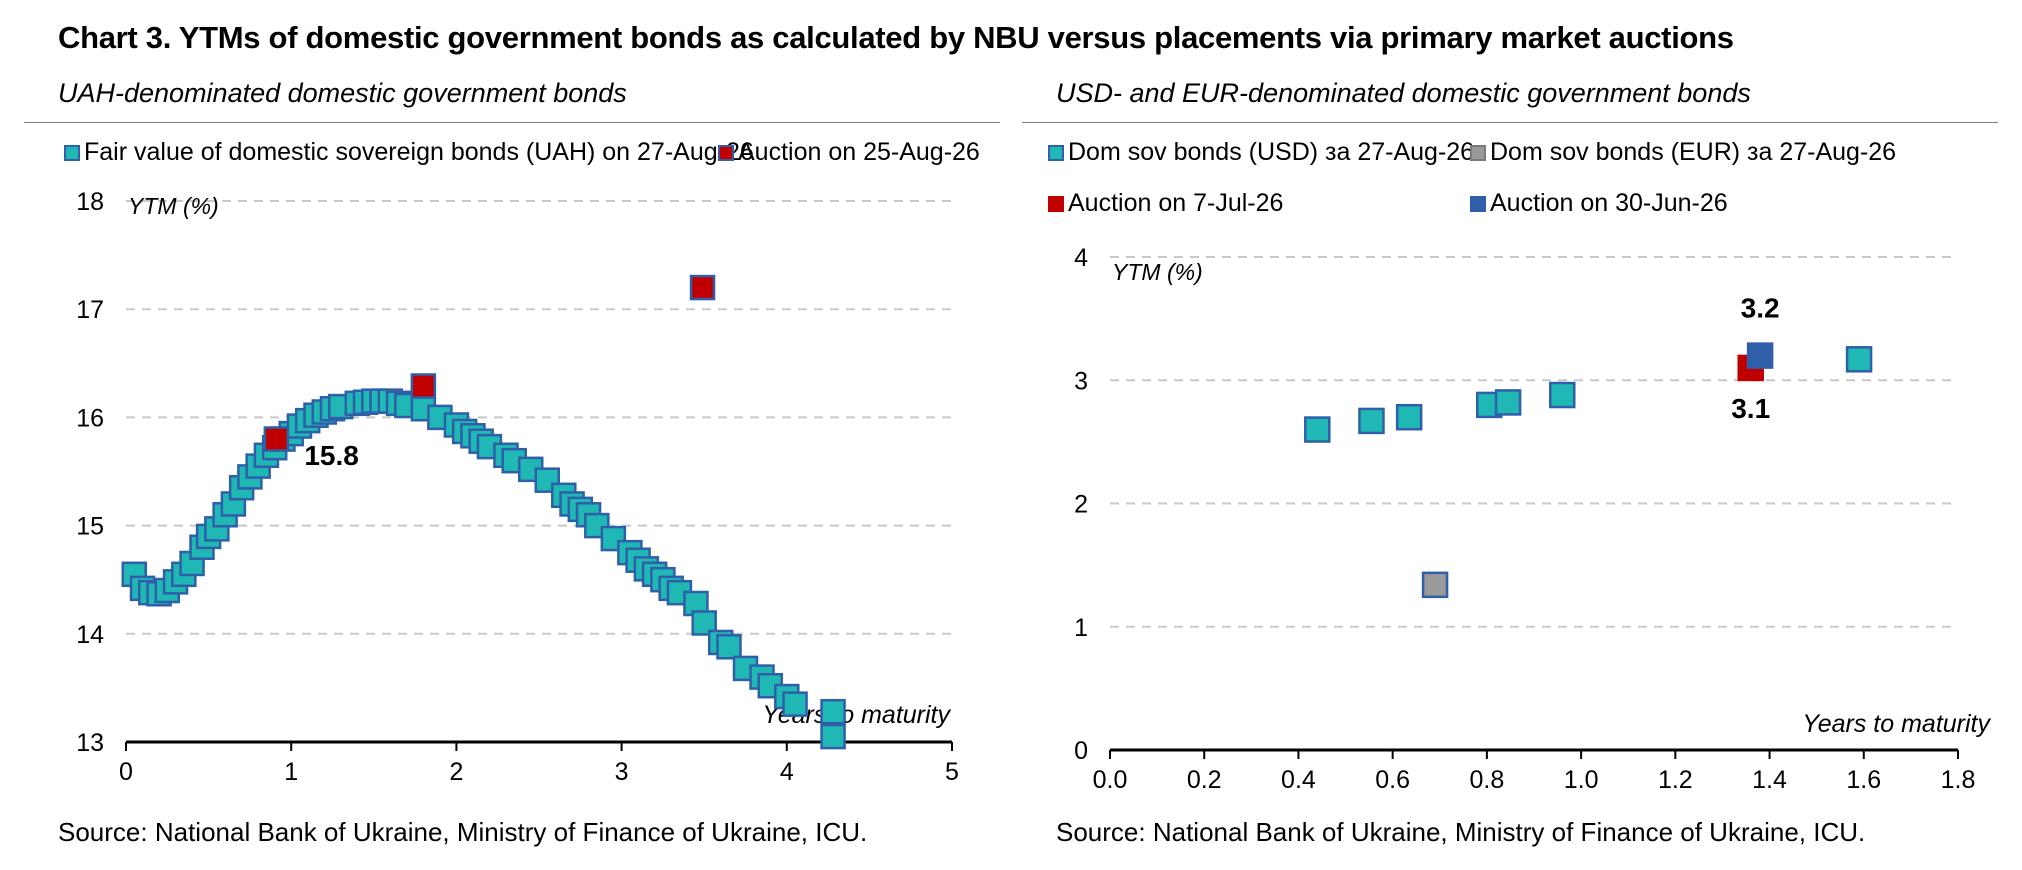 Image resolution: width=2022 pixels, height=870 pixels. Describe the element at coordinates (1675, 780) in the screenshot. I see `x-tick-label: 1.2` at that location.